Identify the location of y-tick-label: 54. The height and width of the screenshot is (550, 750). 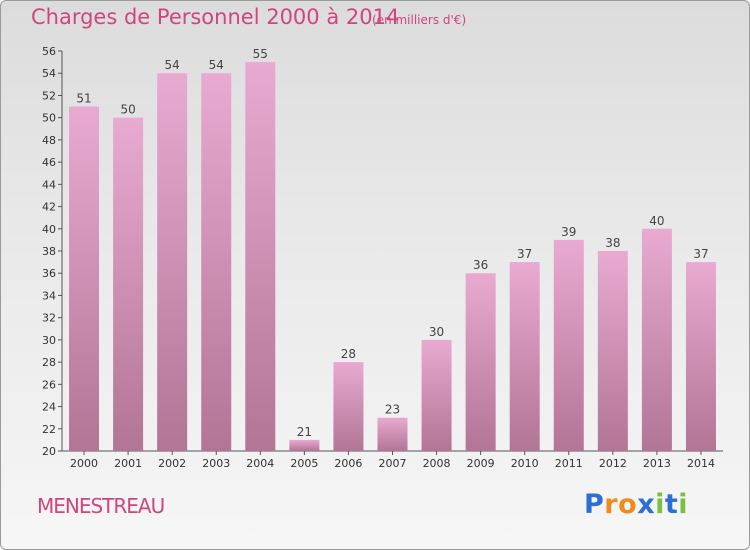
(49, 73).